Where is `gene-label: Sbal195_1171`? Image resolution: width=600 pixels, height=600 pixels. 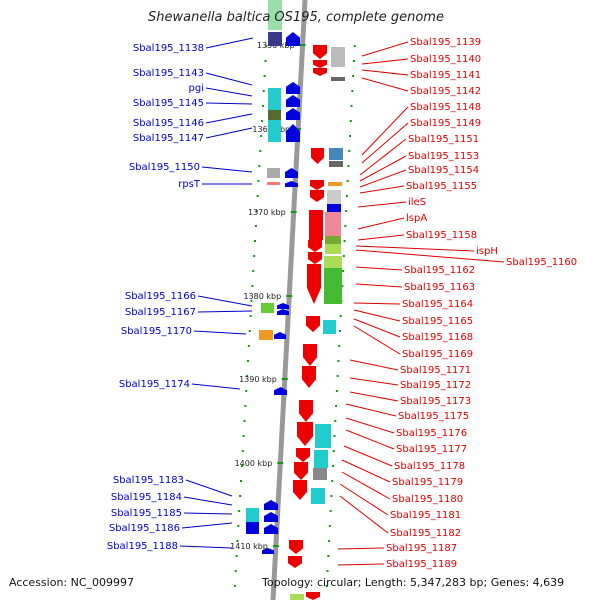 gene-label: Sbal195_1171 is located at coordinates (435, 370).